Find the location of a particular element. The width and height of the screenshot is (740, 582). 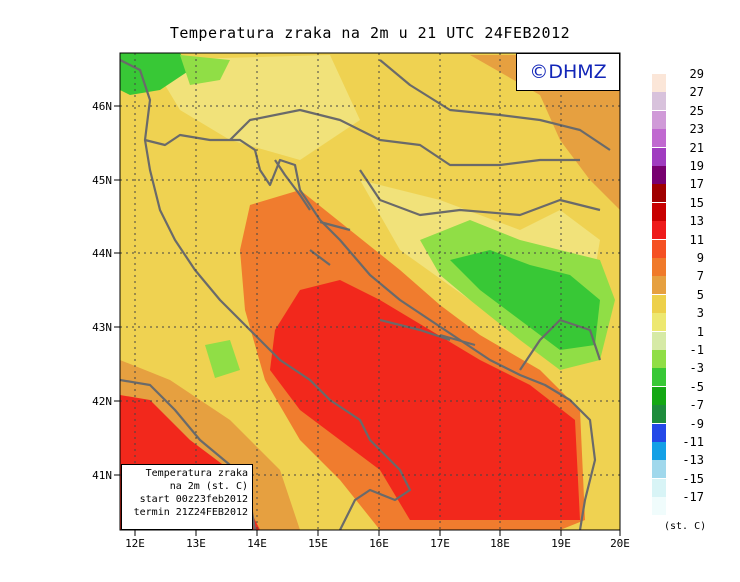

cold-field-gargano is located at coordinates (222, 359).